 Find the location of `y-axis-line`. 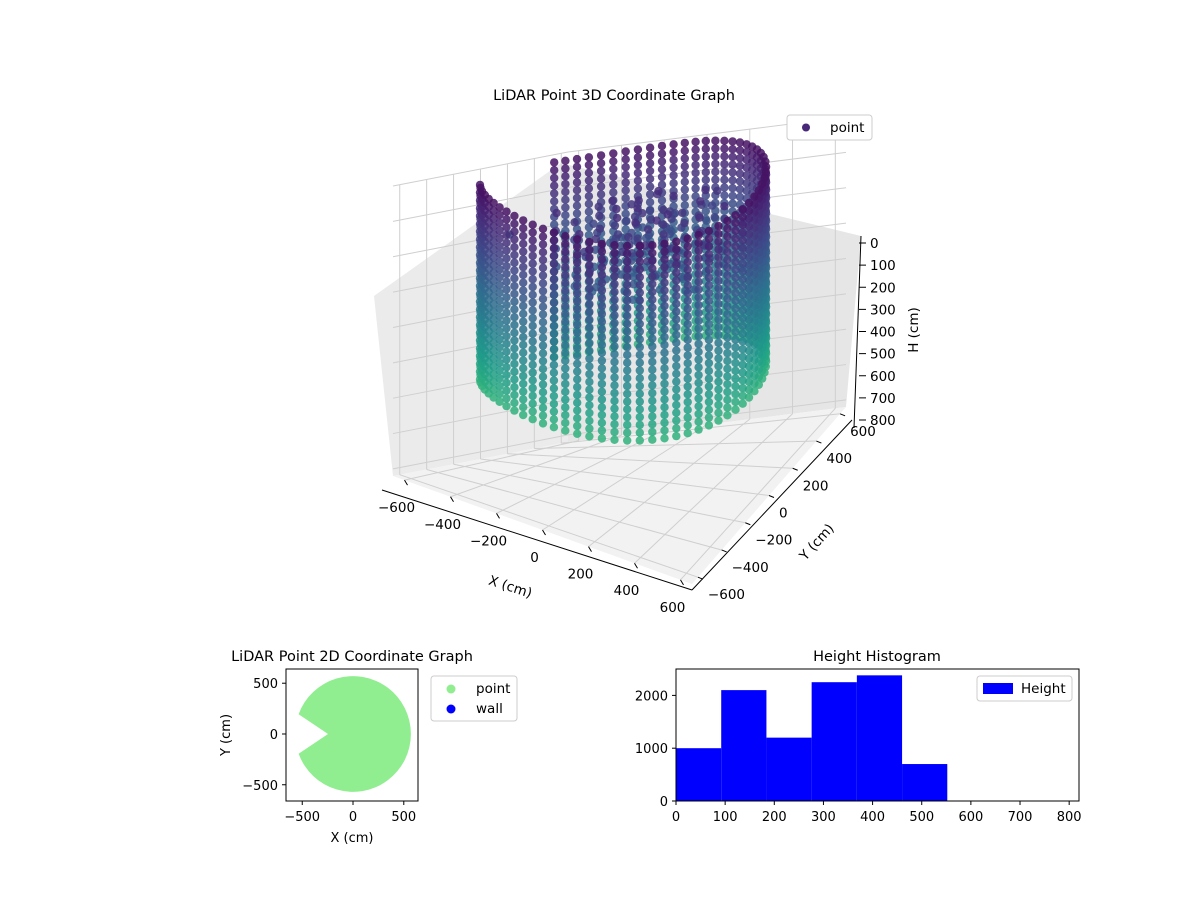

y-axis-line is located at coordinates (772, 505).